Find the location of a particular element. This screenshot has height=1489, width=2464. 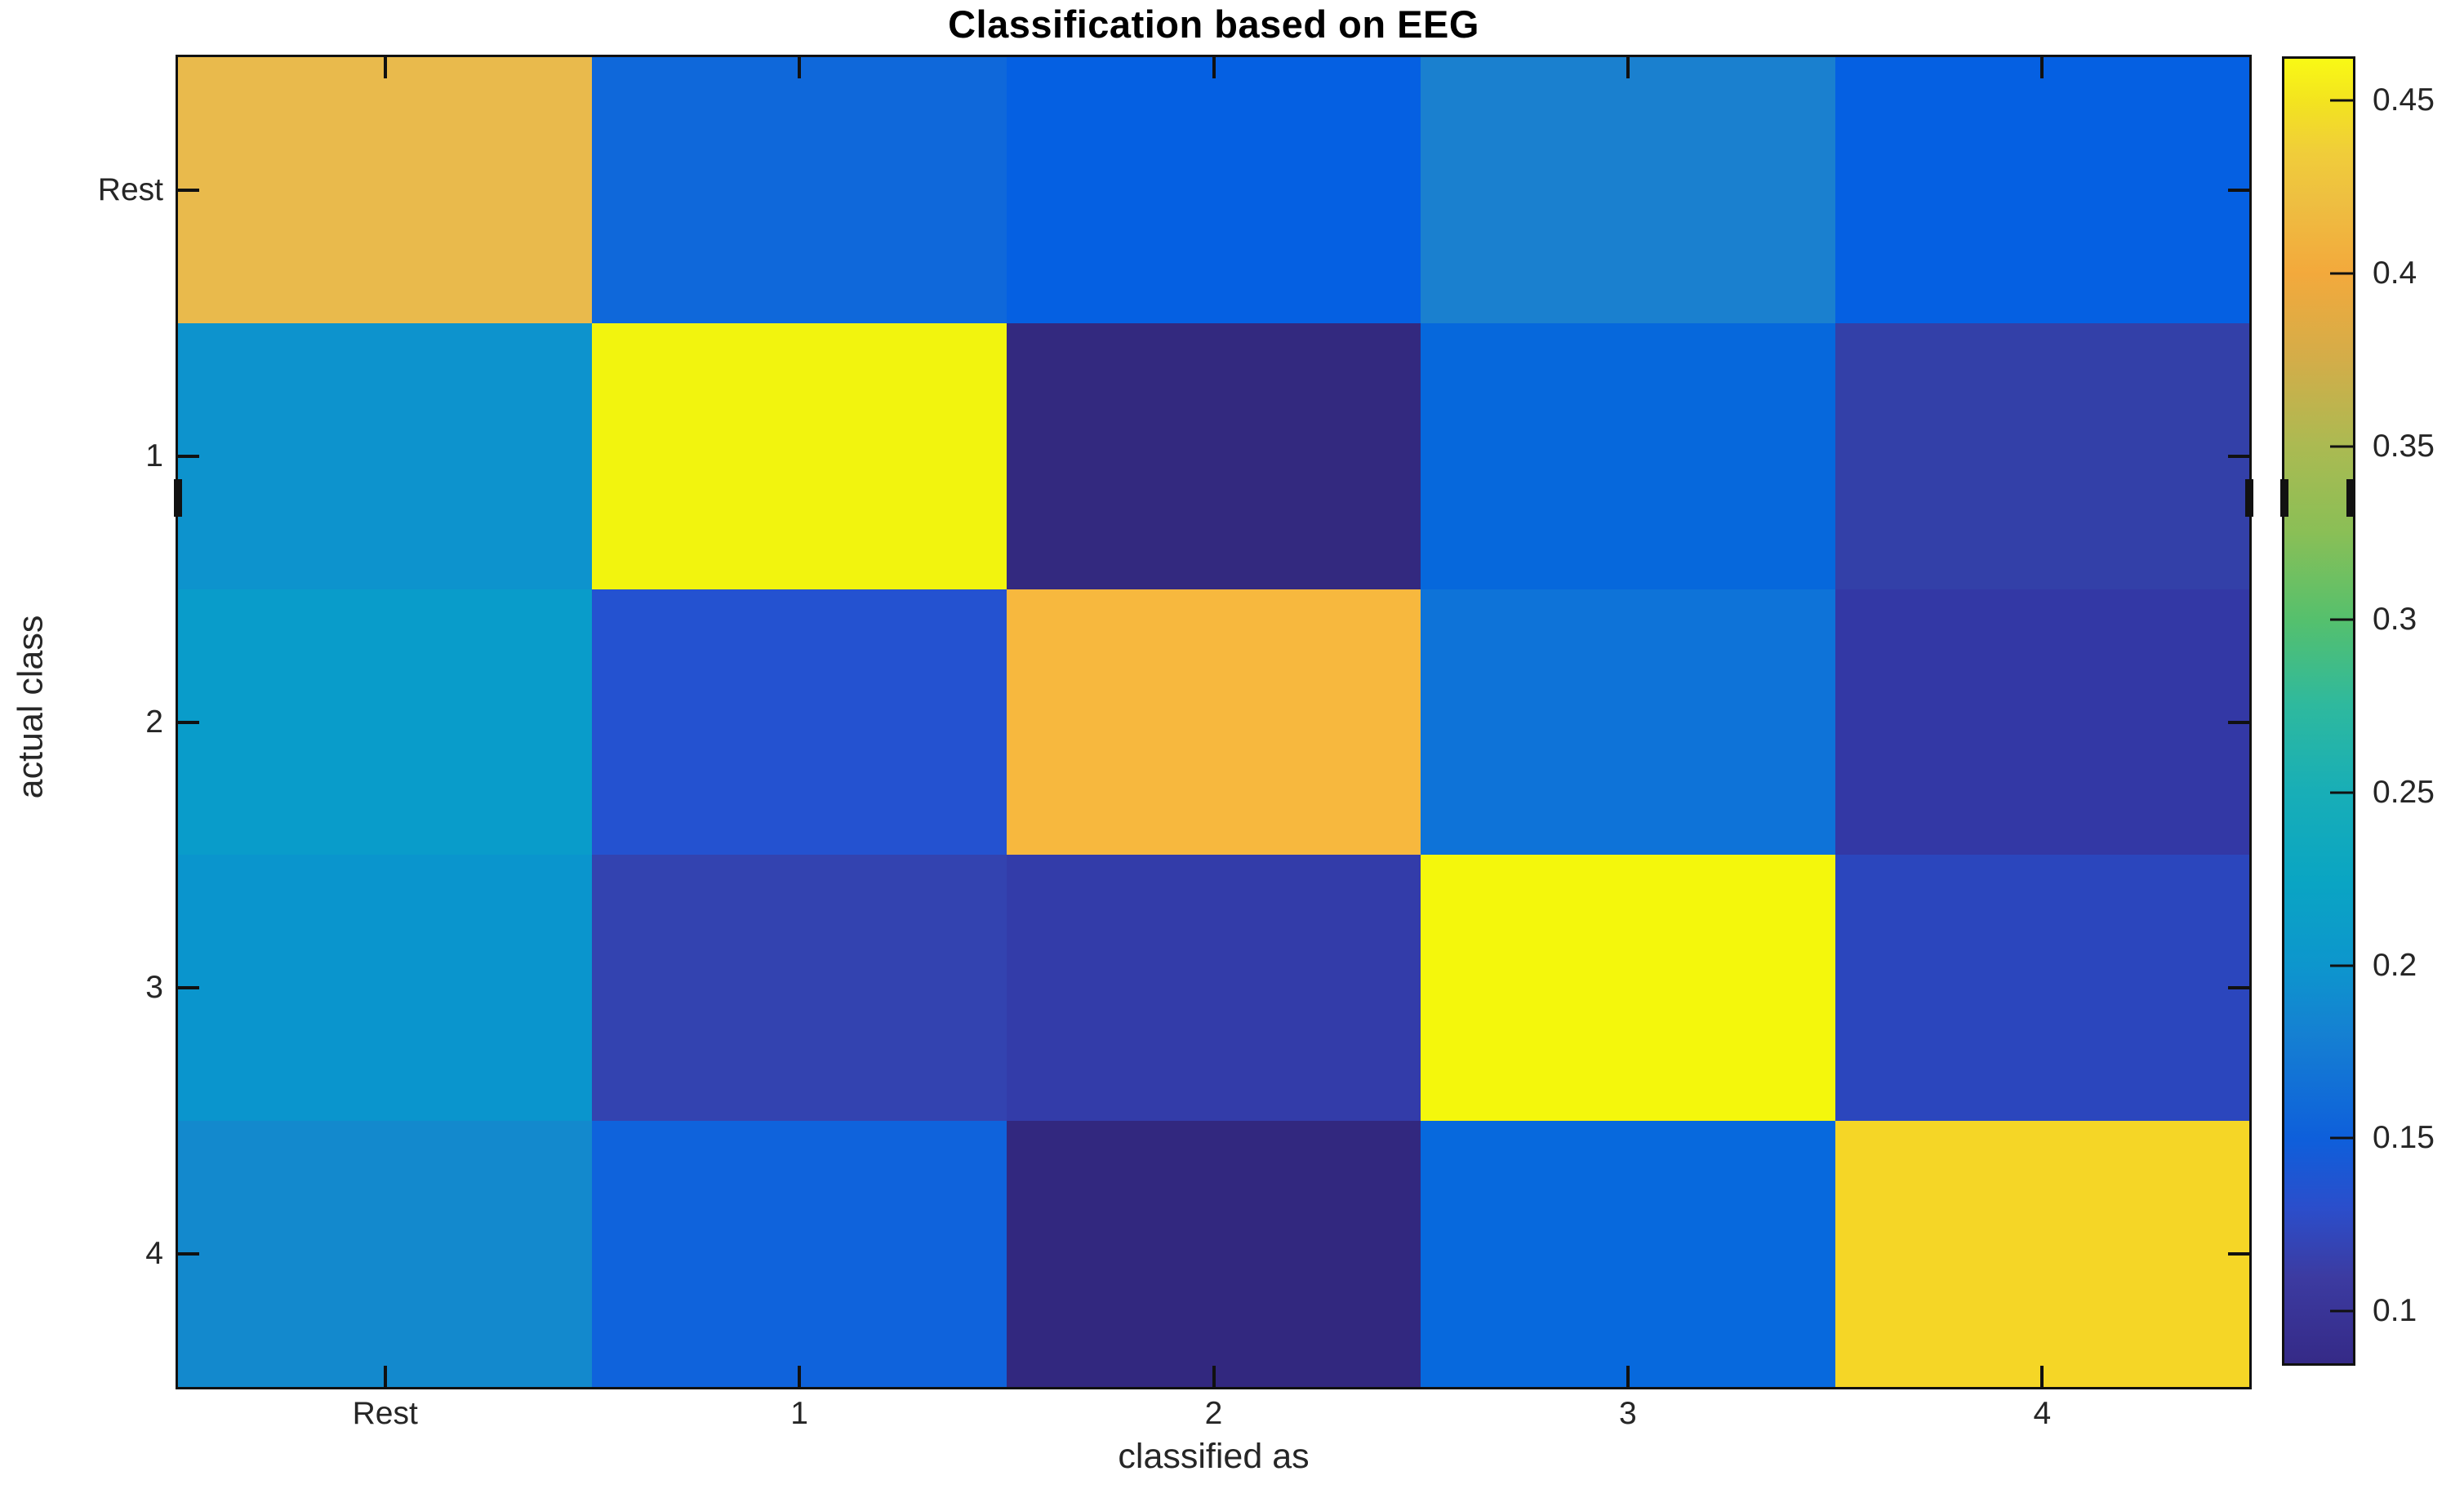

y-tick-label: 2 is located at coordinates (154, 722).